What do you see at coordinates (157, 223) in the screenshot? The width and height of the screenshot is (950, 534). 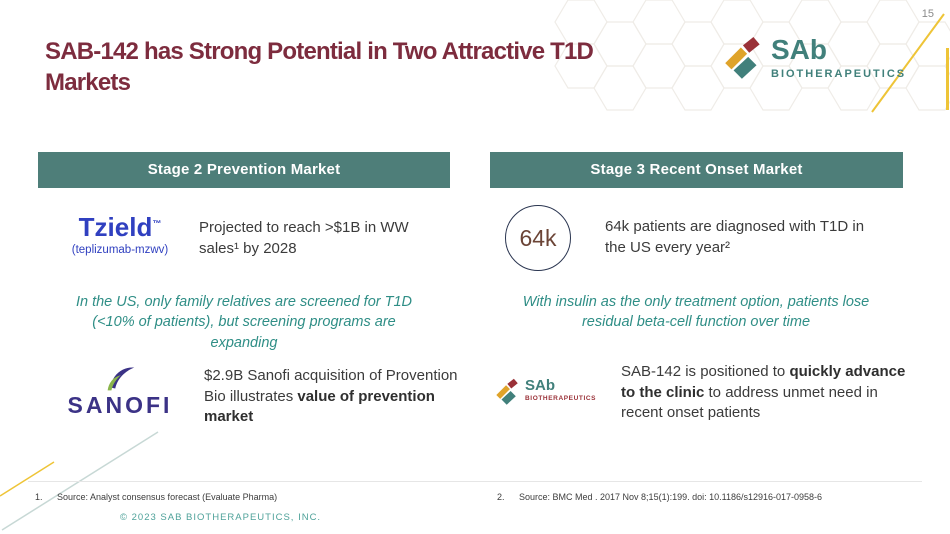 I see `trademark-symbol: ™` at bounding box center [157, 223].